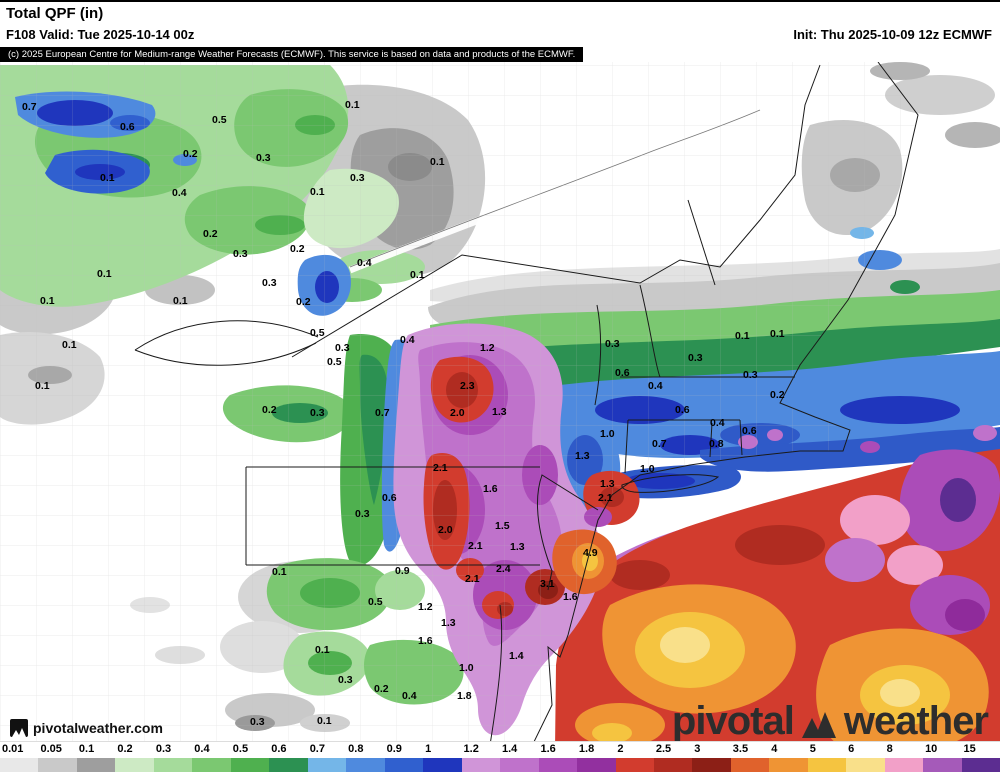 The image size is (1000, 772). I want to click on colorbar-tick-label: 2, so click(620, 749).